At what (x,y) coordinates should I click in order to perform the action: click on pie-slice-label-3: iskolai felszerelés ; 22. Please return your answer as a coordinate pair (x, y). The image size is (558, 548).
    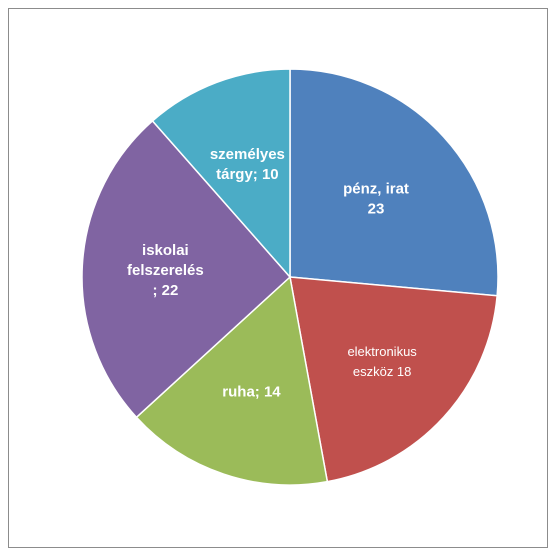
    Looking at the image, I should click on (165, 270).